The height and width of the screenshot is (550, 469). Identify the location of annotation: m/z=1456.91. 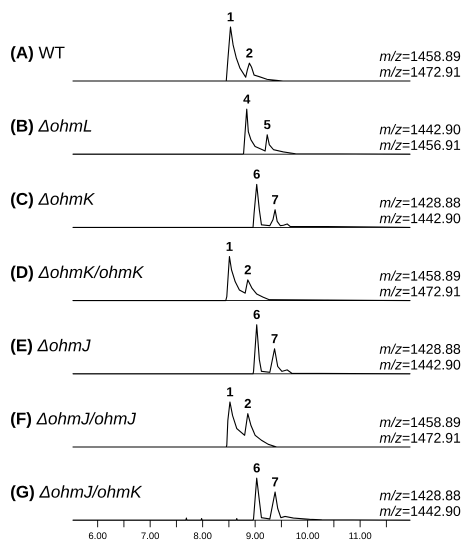
(420, 145).